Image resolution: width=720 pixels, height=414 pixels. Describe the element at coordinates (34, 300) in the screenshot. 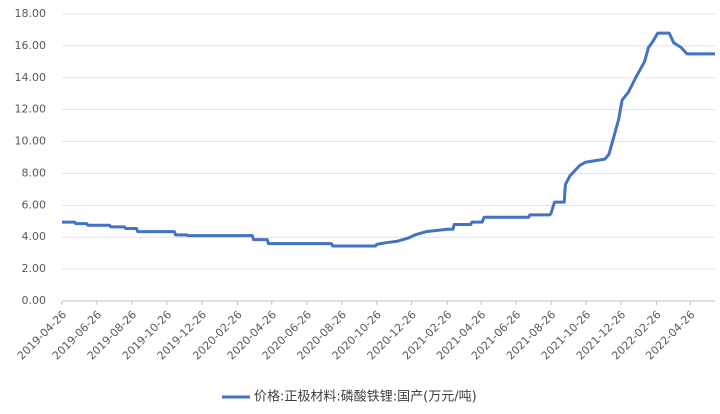

I see `y-tick-label: 0.00` at that location.